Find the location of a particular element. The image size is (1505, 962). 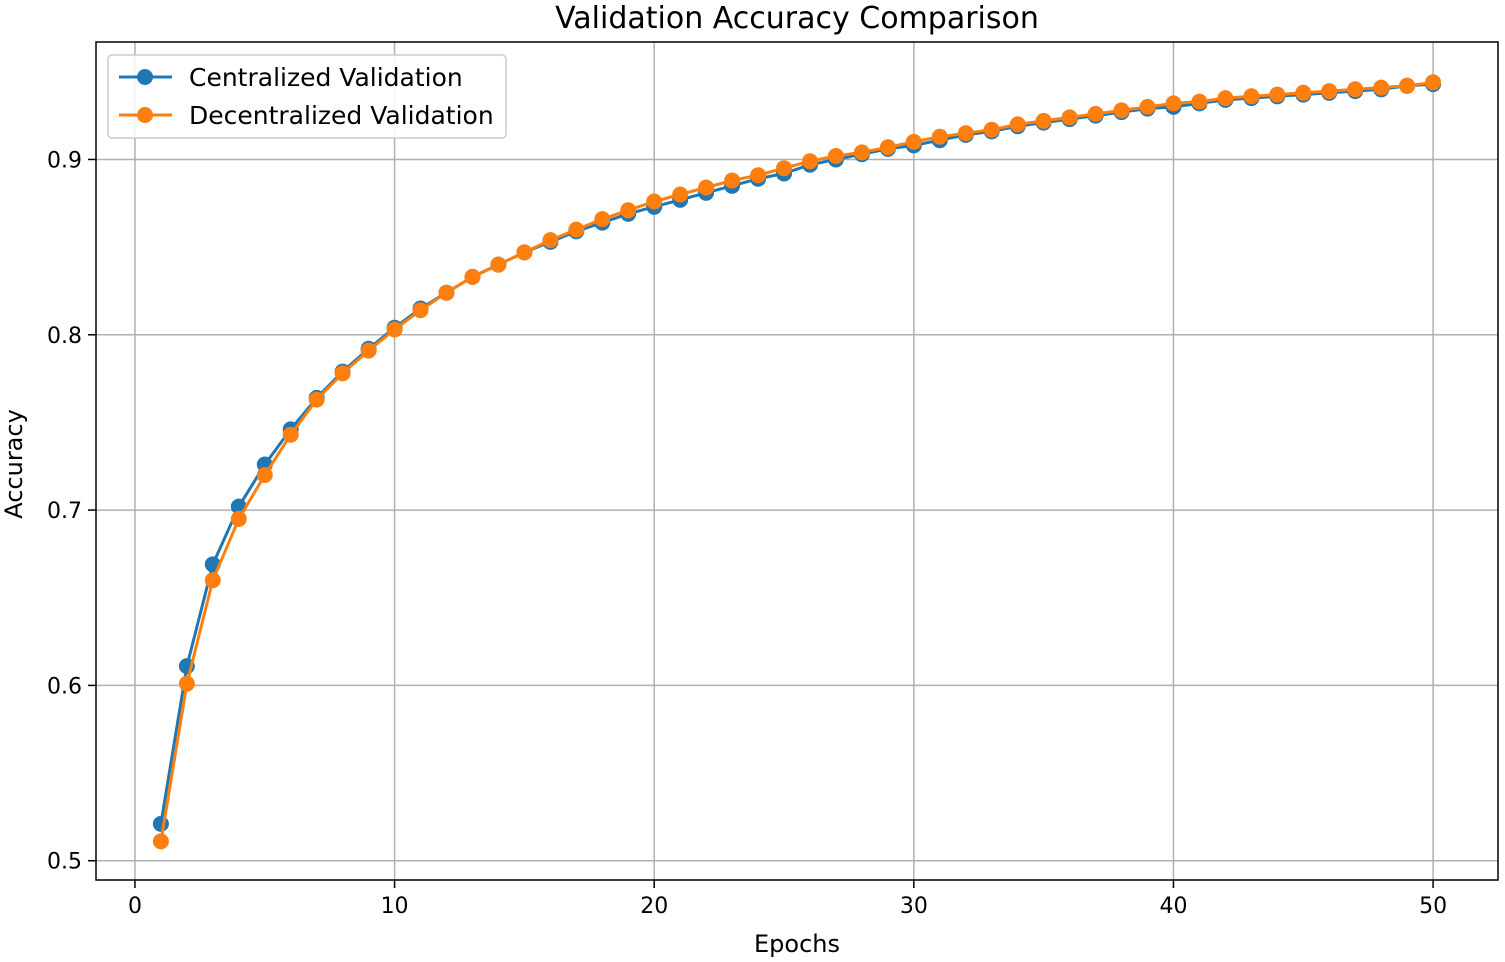

legend-label-centralized: Centralized Validation is located at coordinates (326, 77).